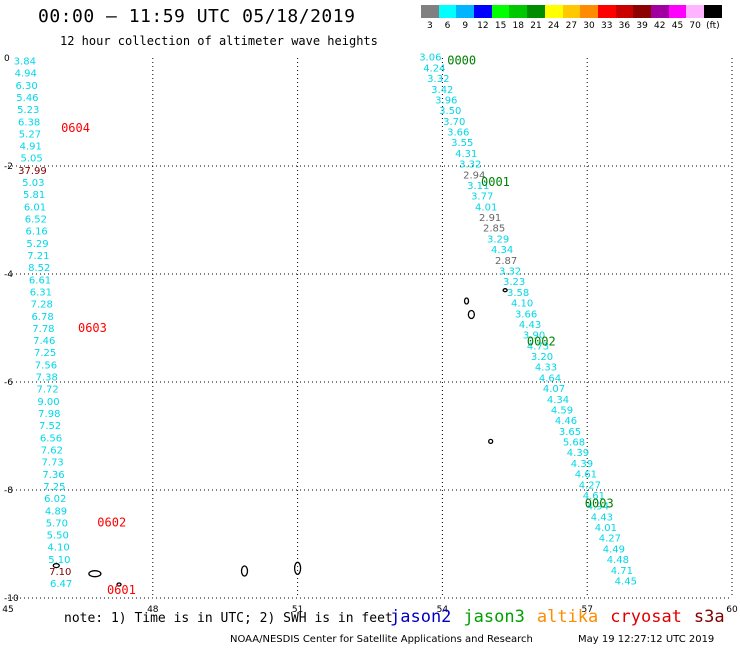 The height and width of the screenshot is (650, 740). Describe the element at coordinates (43, 329) in the screenshot. I see `wave-height-reading: 7.78` at that location.